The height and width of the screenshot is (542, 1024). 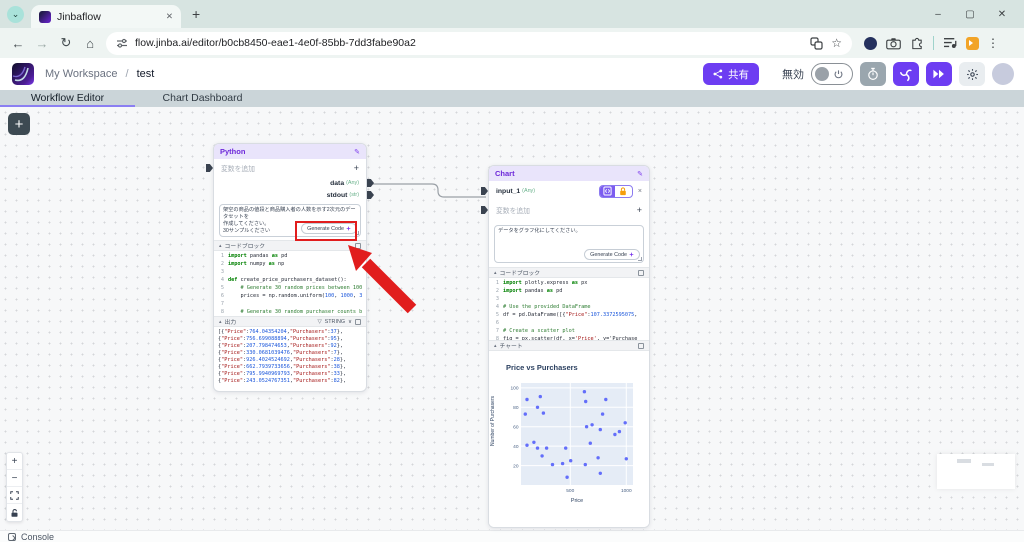 What do you see at coordinates (623, 191) in the screenshot?
I see `locked-input-button` at bounding box center [623, 191].